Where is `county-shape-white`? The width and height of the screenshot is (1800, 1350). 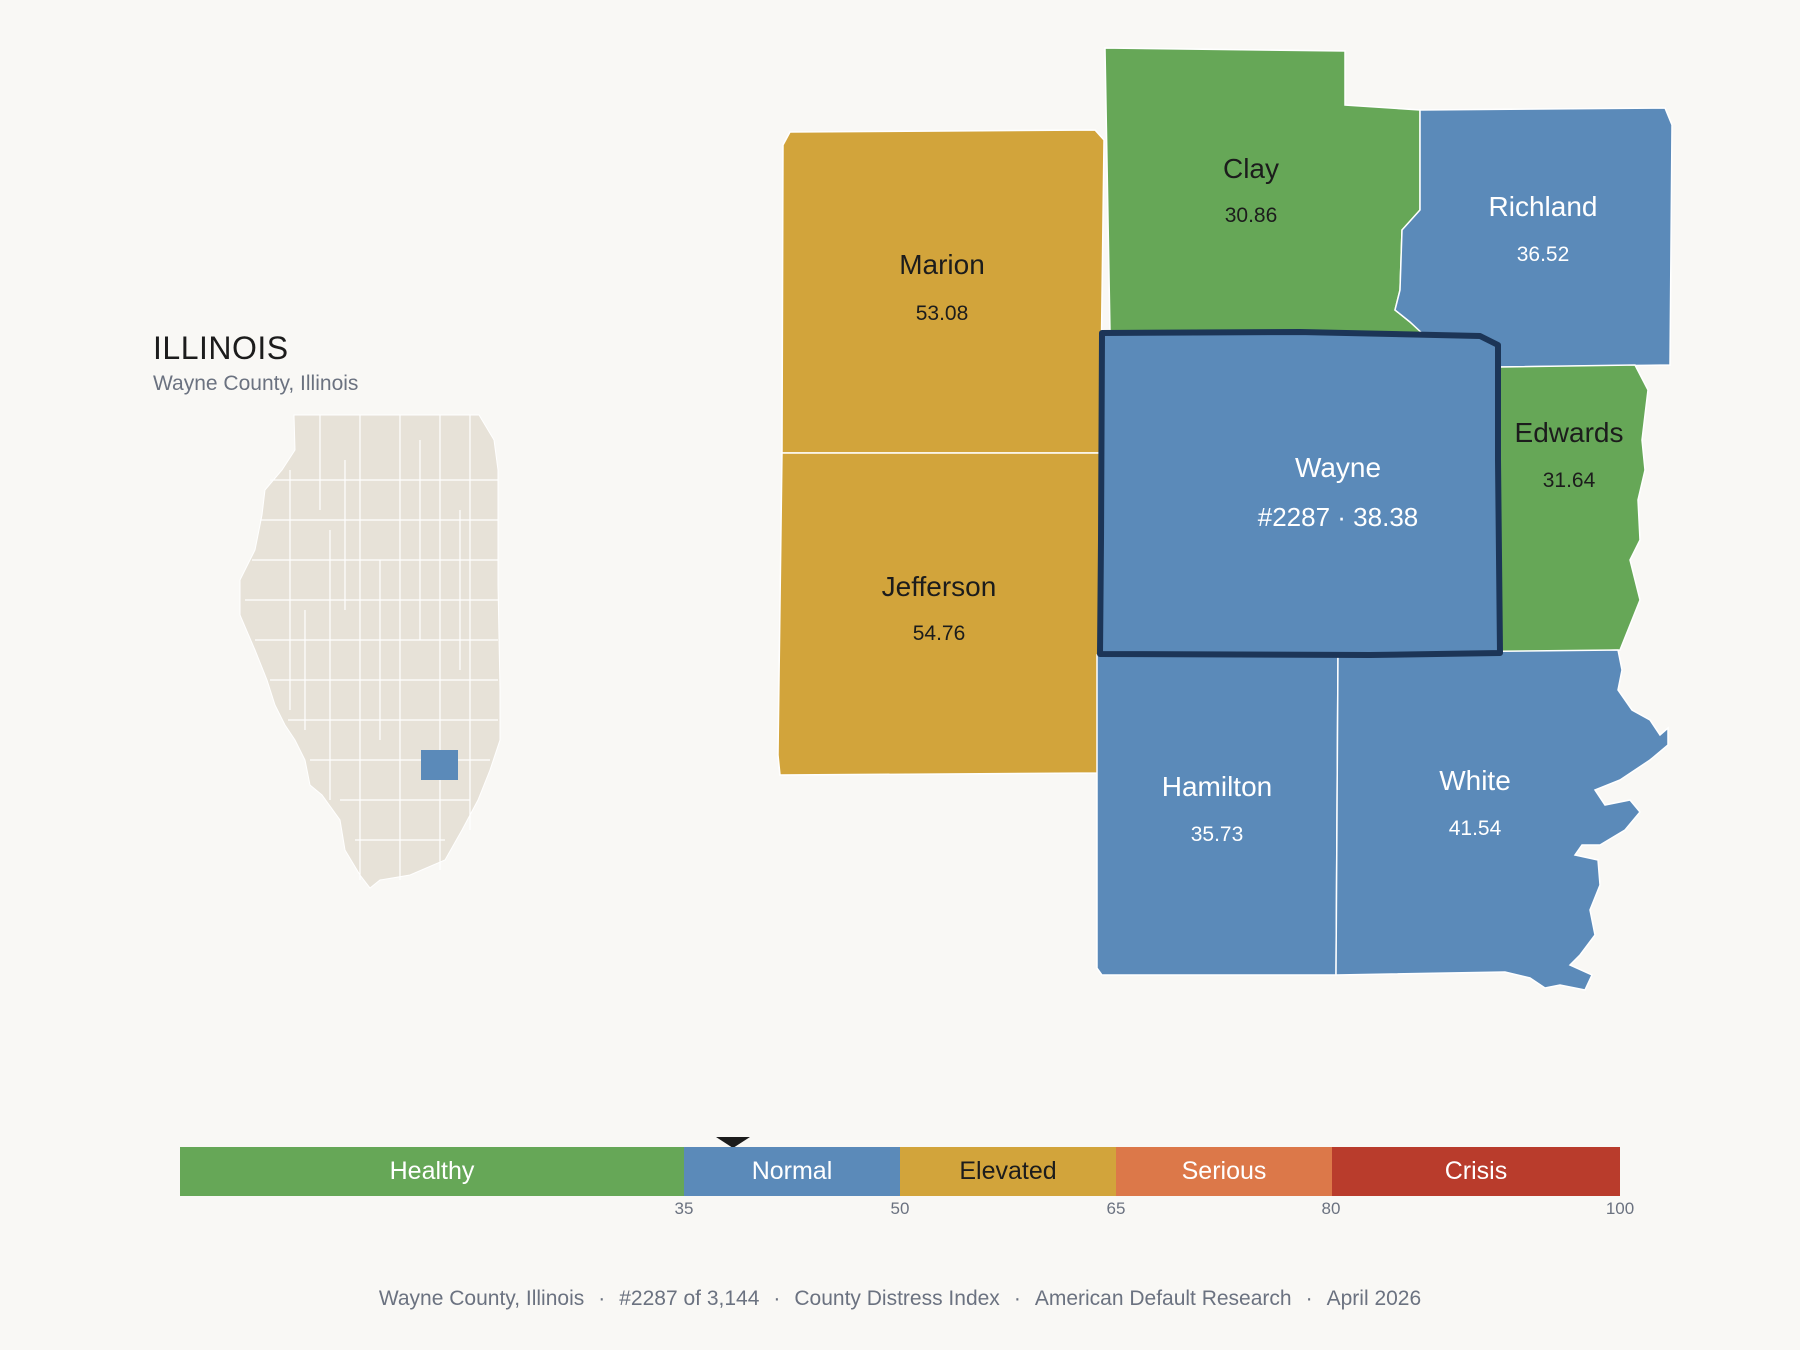 county-shape-white is located at coordinates (1502, 820).